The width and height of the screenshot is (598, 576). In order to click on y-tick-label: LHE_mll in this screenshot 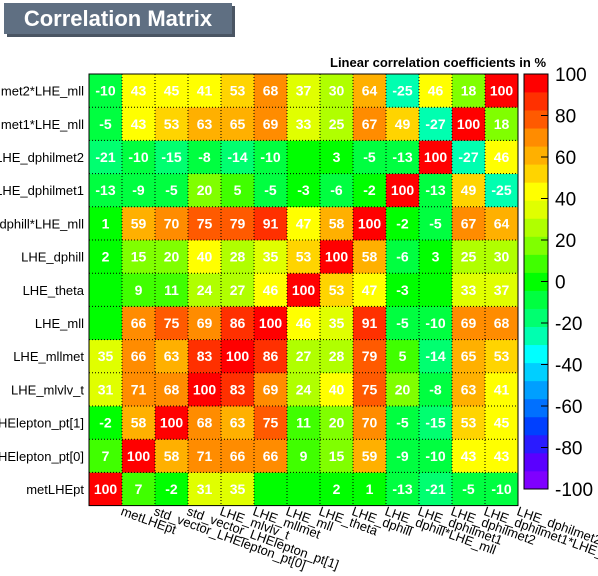, I will do `click(59, 323)`.